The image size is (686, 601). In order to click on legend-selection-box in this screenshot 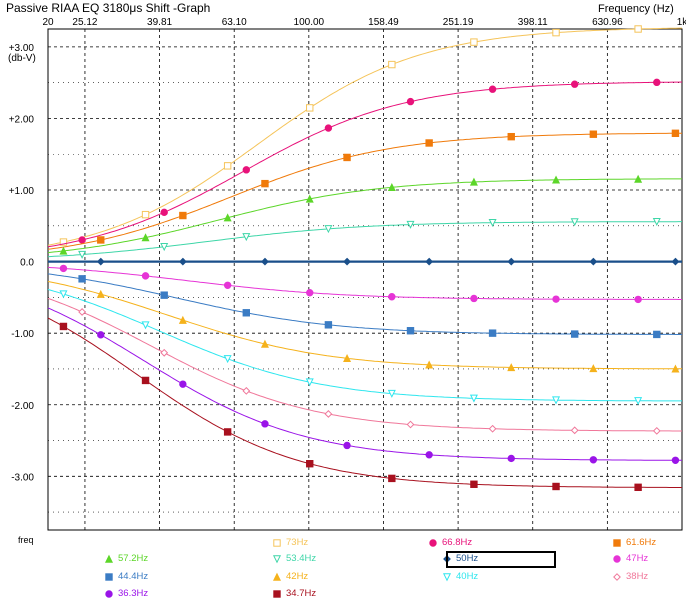, I will do `click(501, 559)`.